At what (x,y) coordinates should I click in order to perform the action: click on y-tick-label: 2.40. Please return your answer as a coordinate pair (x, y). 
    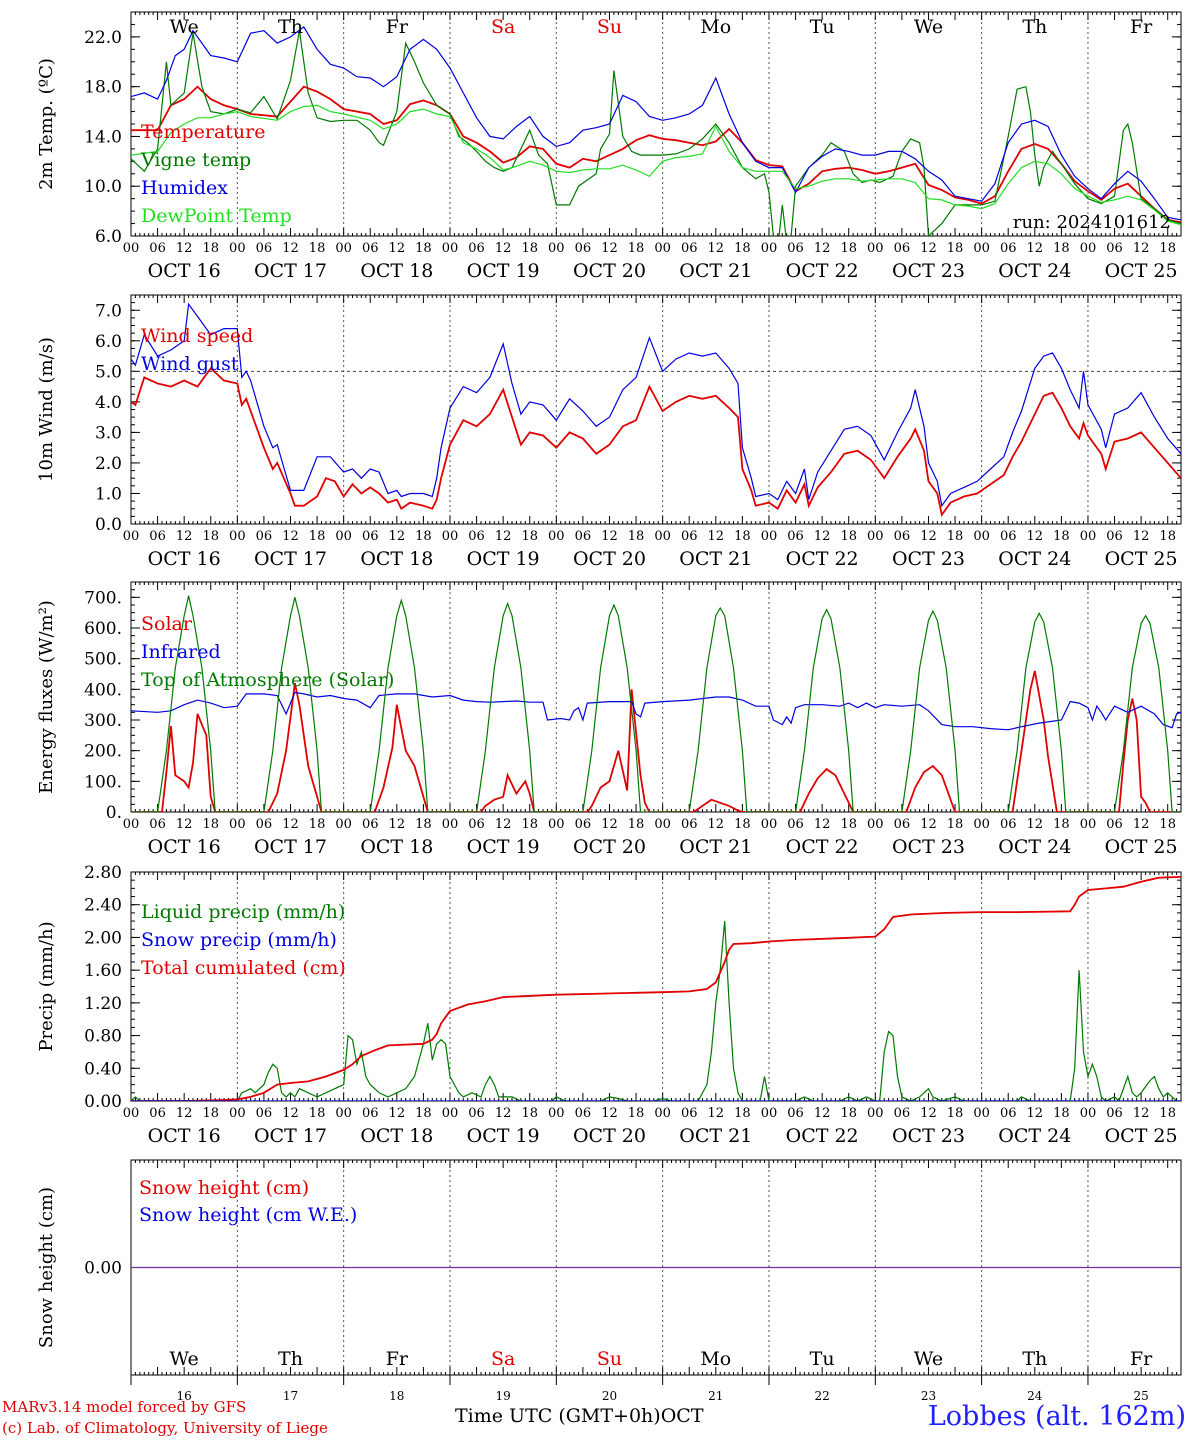
    Looking at the image, I should click on (103, 906).